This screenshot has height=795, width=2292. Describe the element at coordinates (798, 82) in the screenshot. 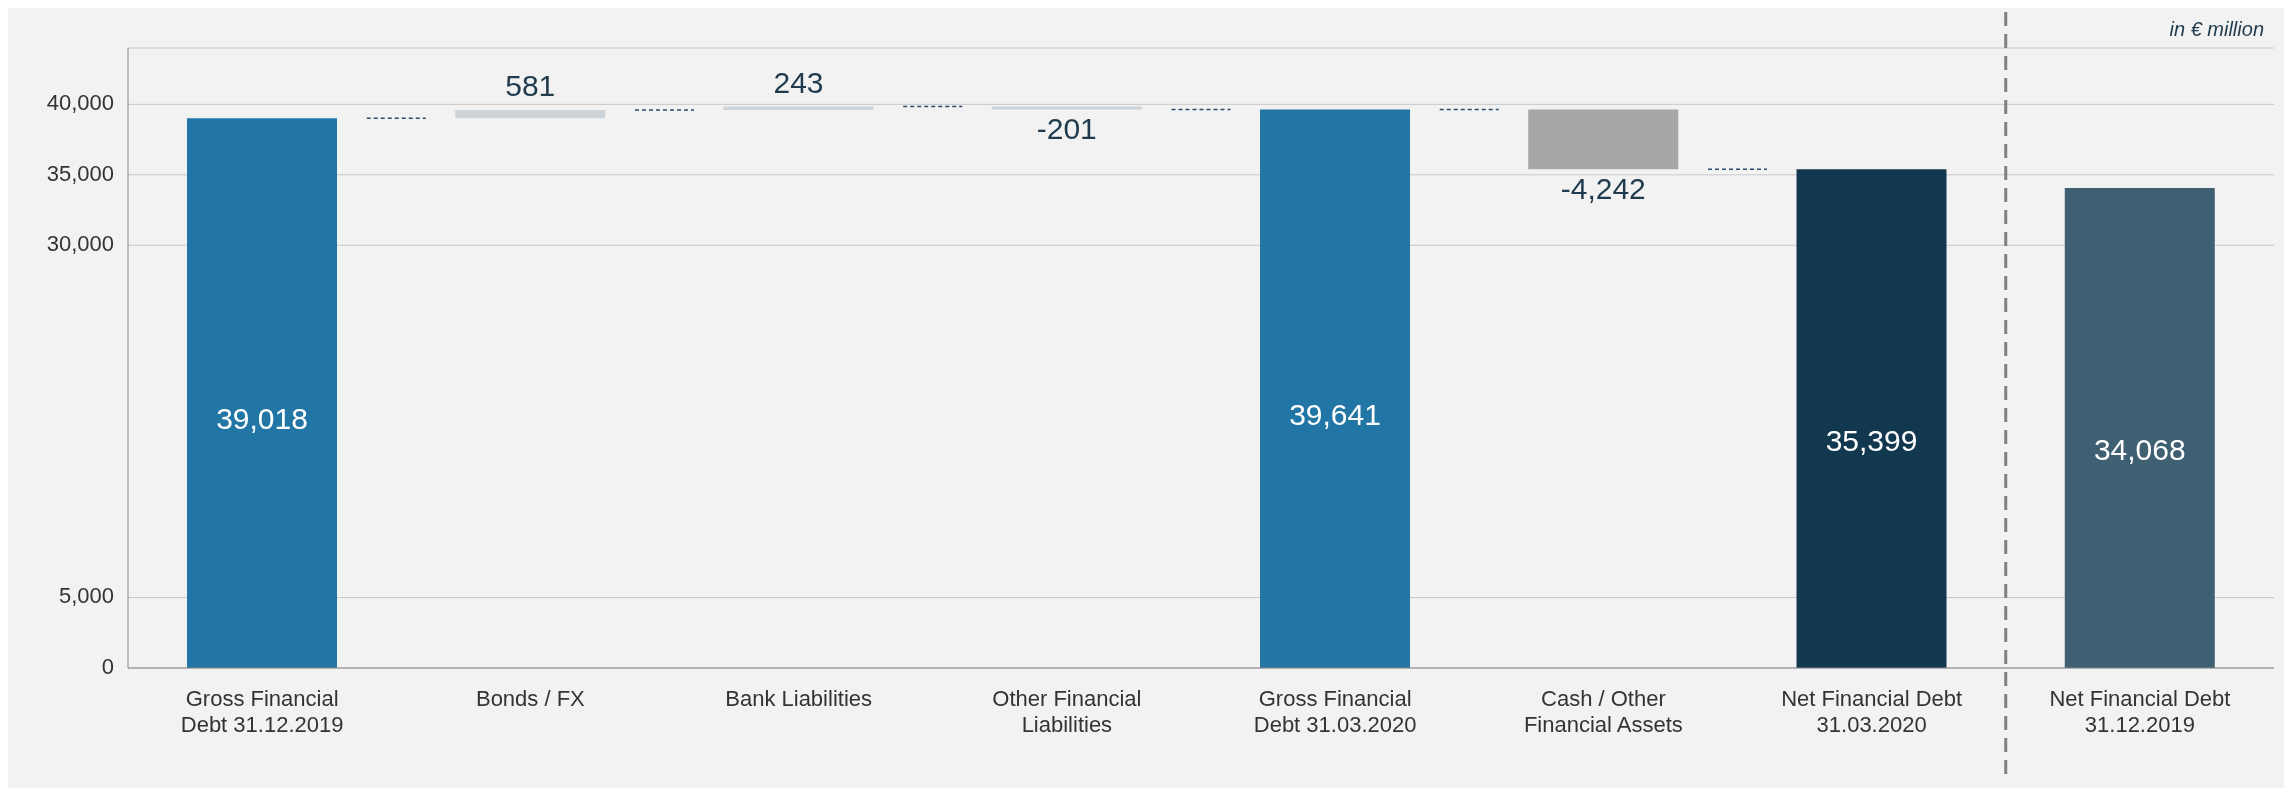

I see `data-label: 243` at that location.